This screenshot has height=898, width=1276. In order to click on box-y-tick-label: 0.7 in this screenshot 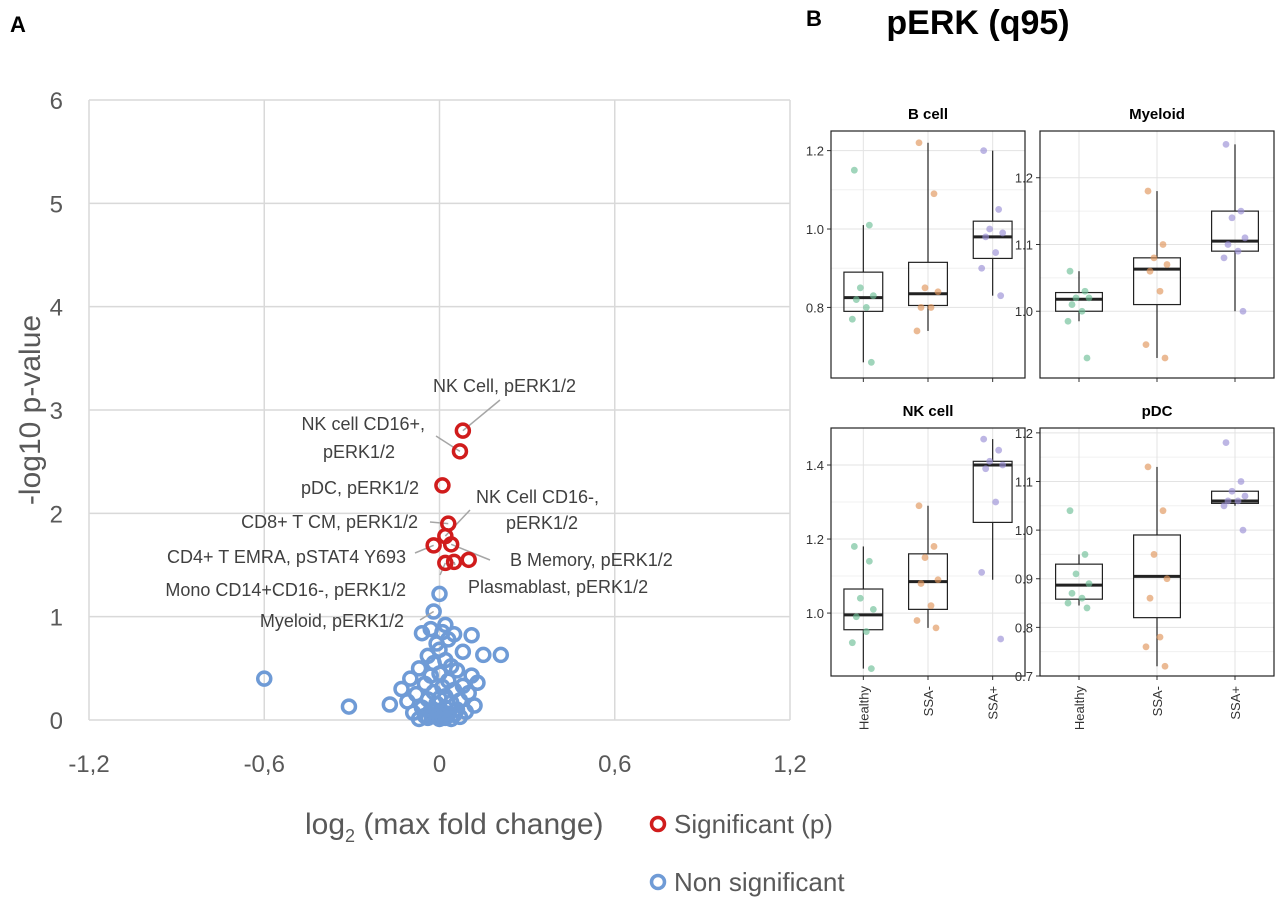, I will do `click(1024, 676)`.